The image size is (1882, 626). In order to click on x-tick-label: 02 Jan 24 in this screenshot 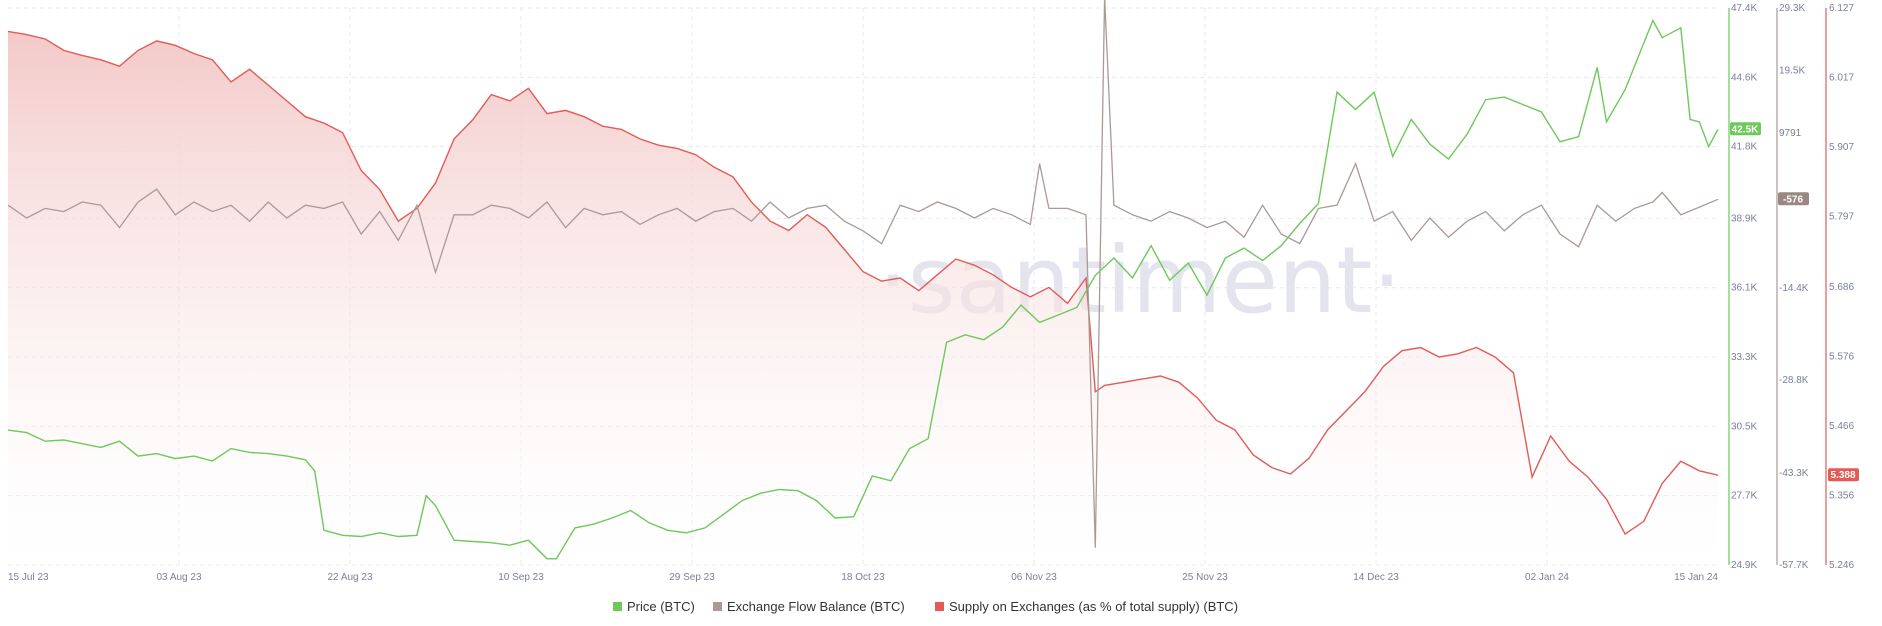, I will do `click(1547, 577)`.